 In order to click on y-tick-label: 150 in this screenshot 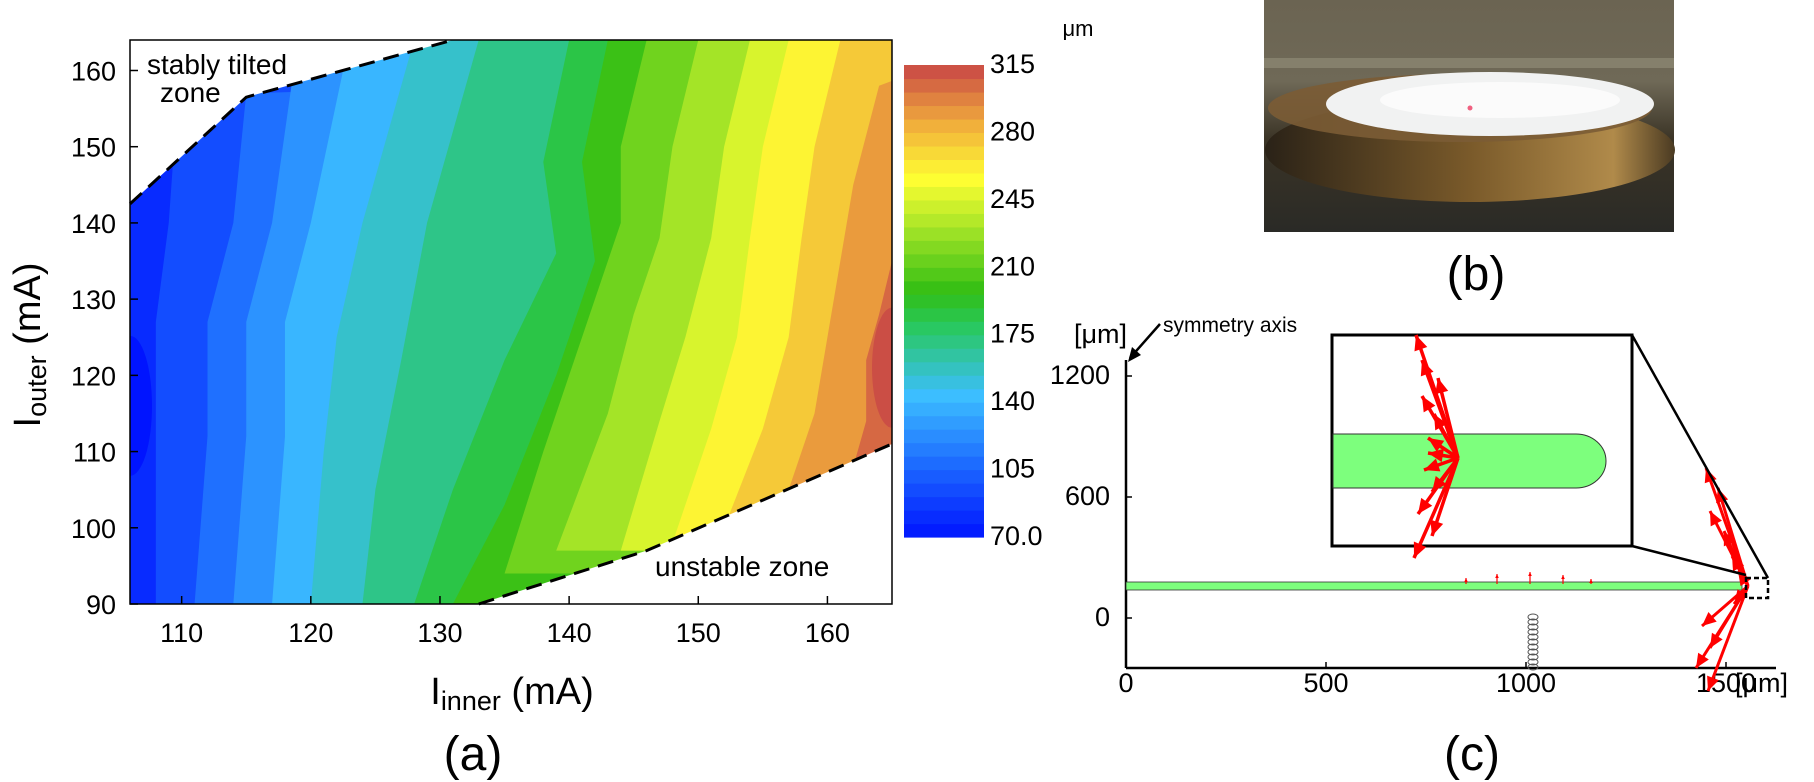, I will do `click(93, 148)`.